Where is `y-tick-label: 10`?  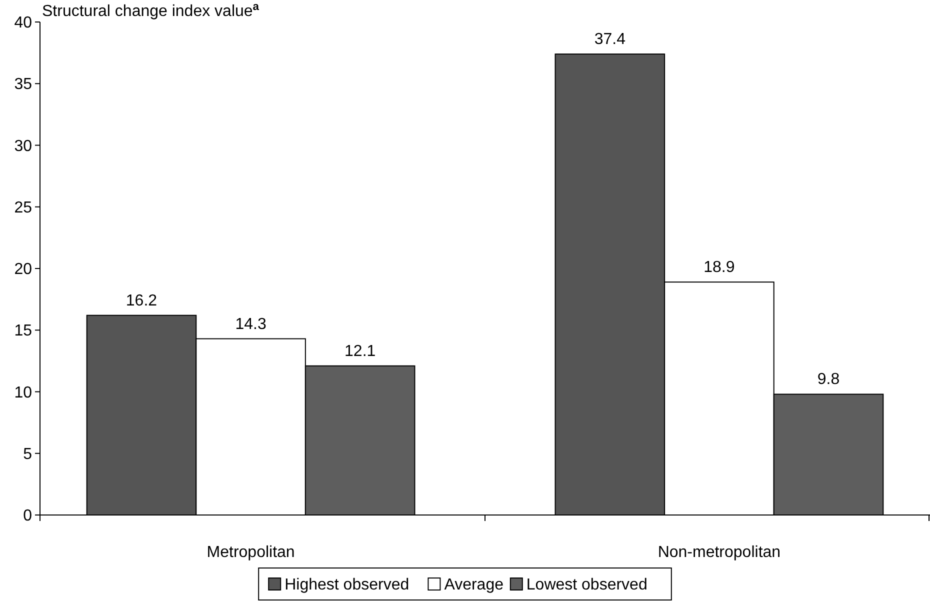 y-tick-label: 10 is located at coordinates (23, 393).